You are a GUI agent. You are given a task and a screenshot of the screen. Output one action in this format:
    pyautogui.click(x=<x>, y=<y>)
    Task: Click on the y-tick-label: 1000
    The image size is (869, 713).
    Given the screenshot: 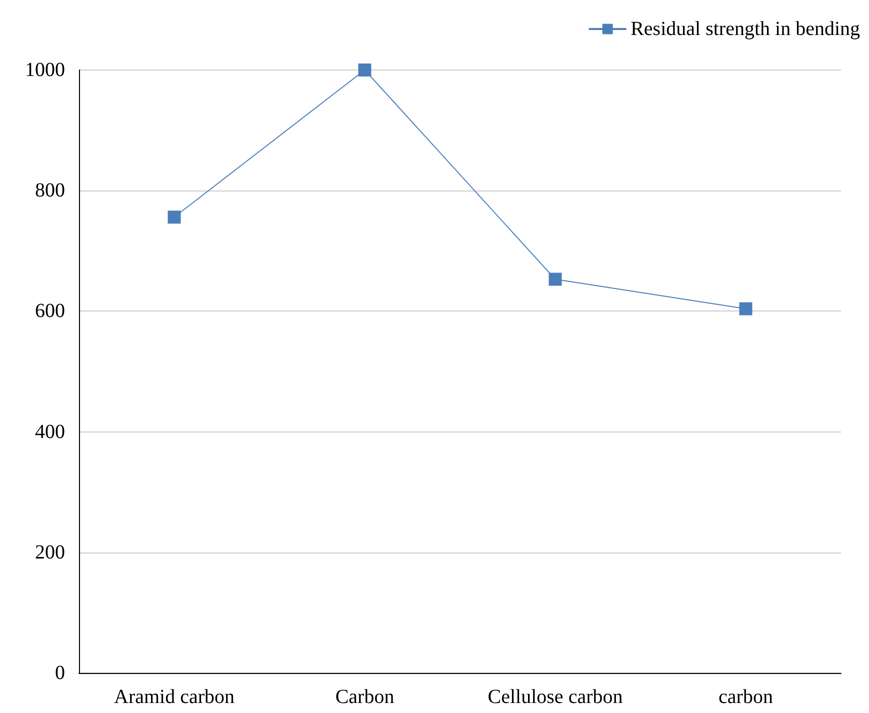 What is the action you would take?
    pyautogui.click(x=45, y=70)
    